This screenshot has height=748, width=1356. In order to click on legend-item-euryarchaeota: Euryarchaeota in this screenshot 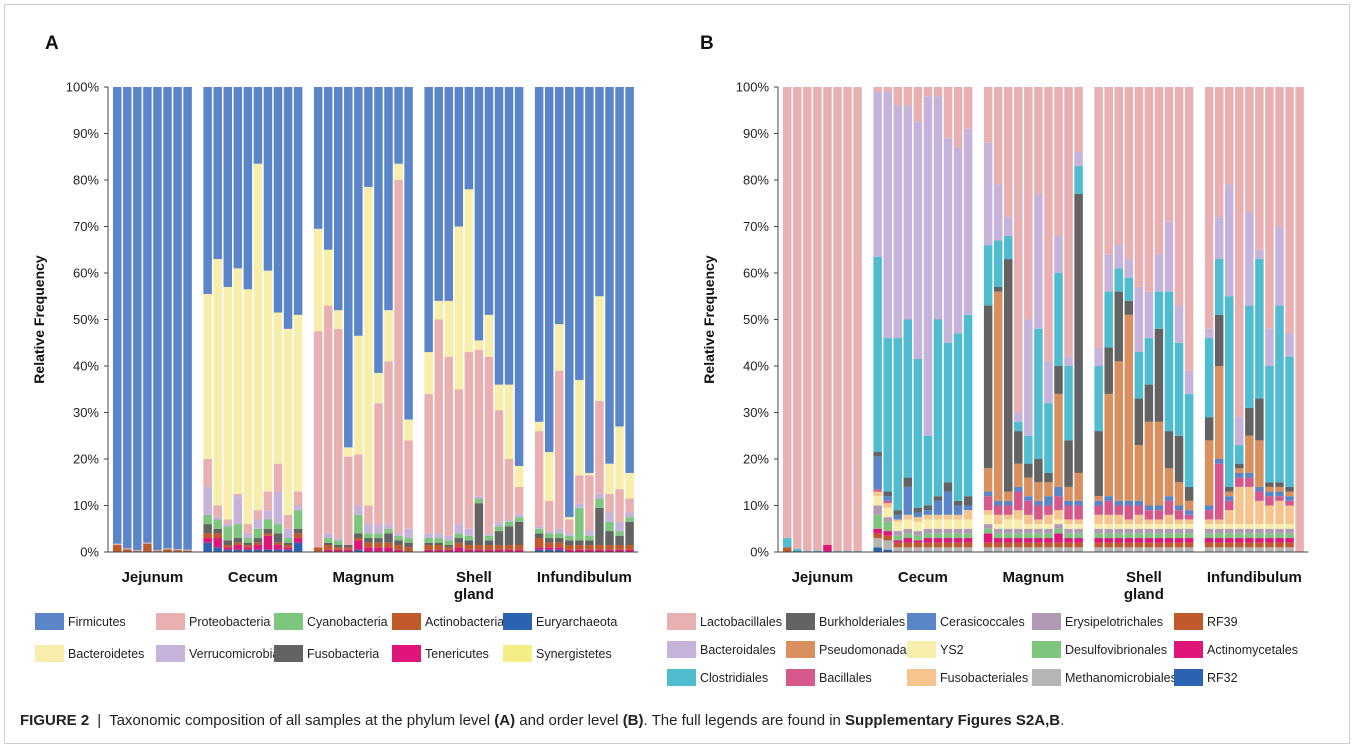, I will do `click(560, 621)`.